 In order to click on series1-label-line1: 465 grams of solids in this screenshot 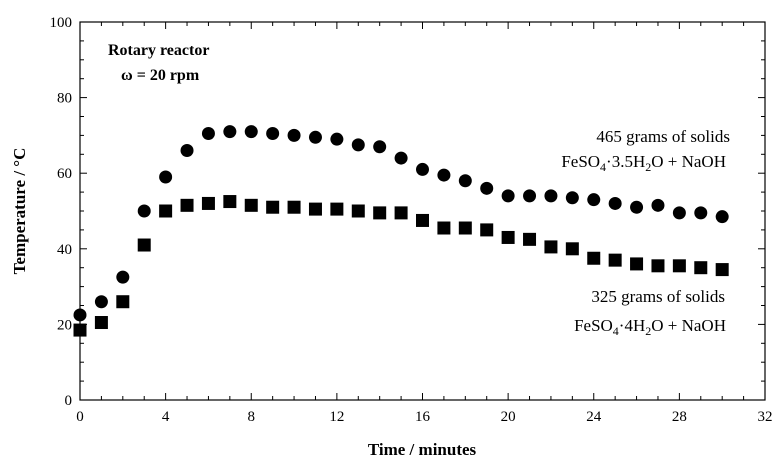, I will do `click(663, 136)`.